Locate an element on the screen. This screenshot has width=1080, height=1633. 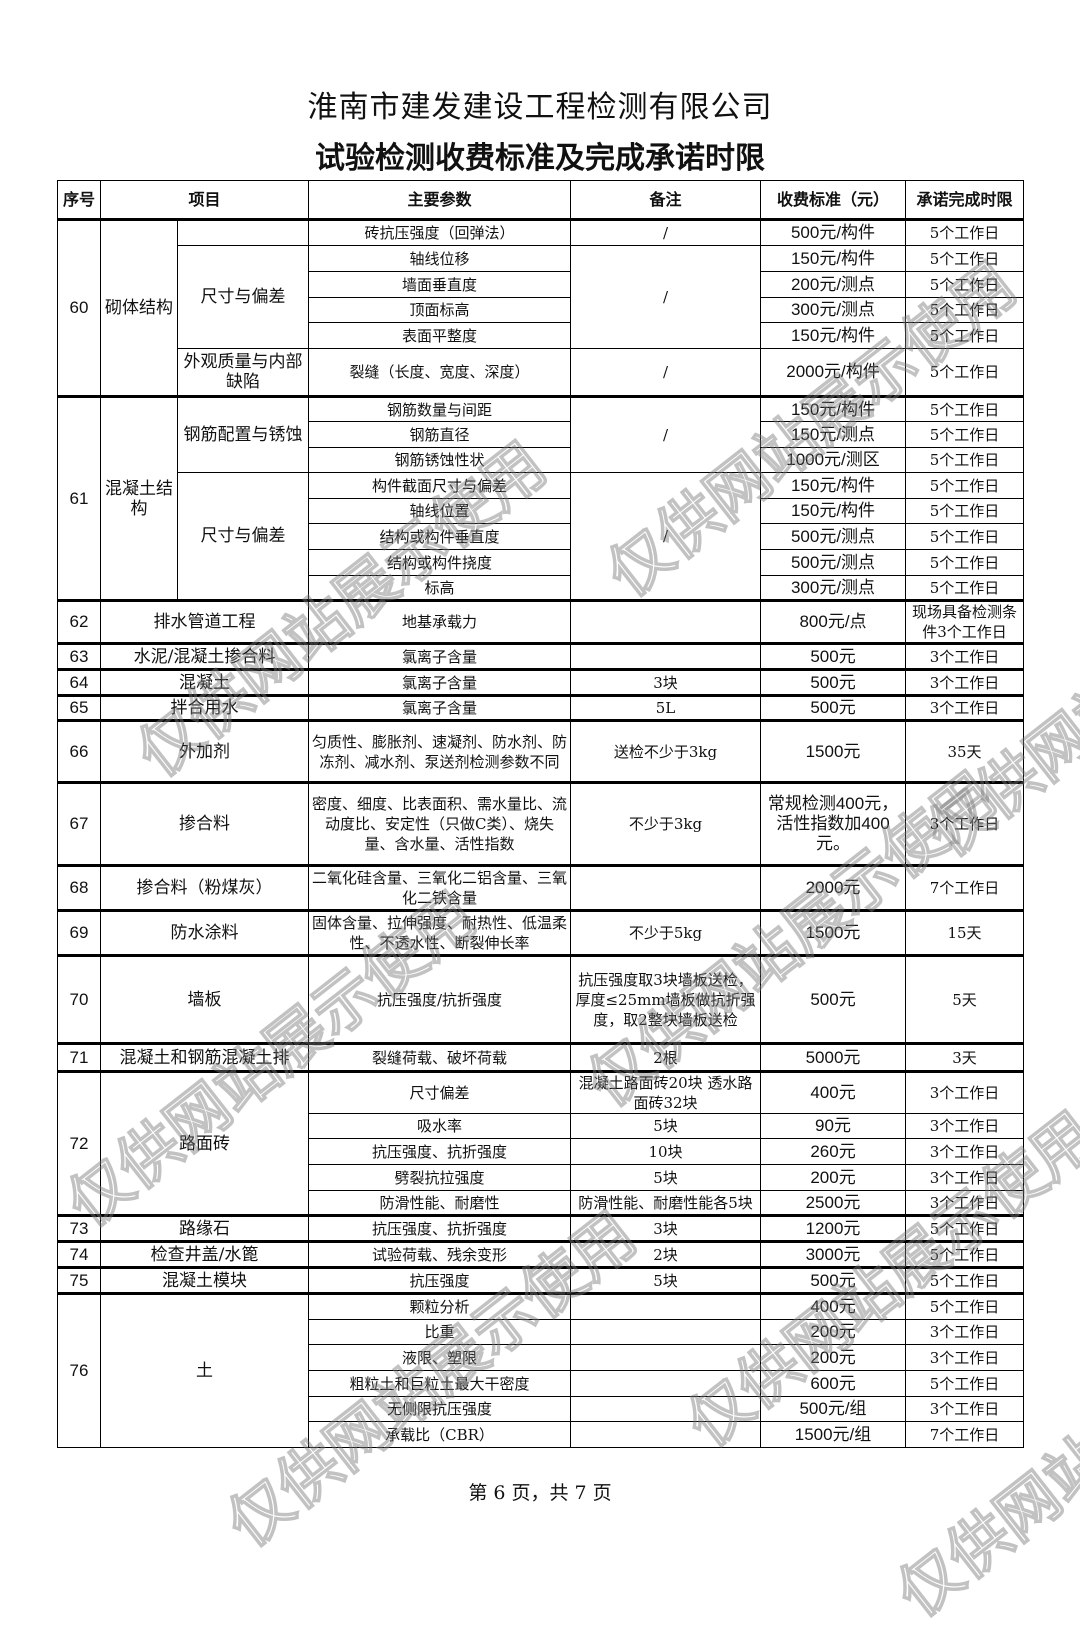
fee: 500元/组 is located at coordinates (833, 1409).